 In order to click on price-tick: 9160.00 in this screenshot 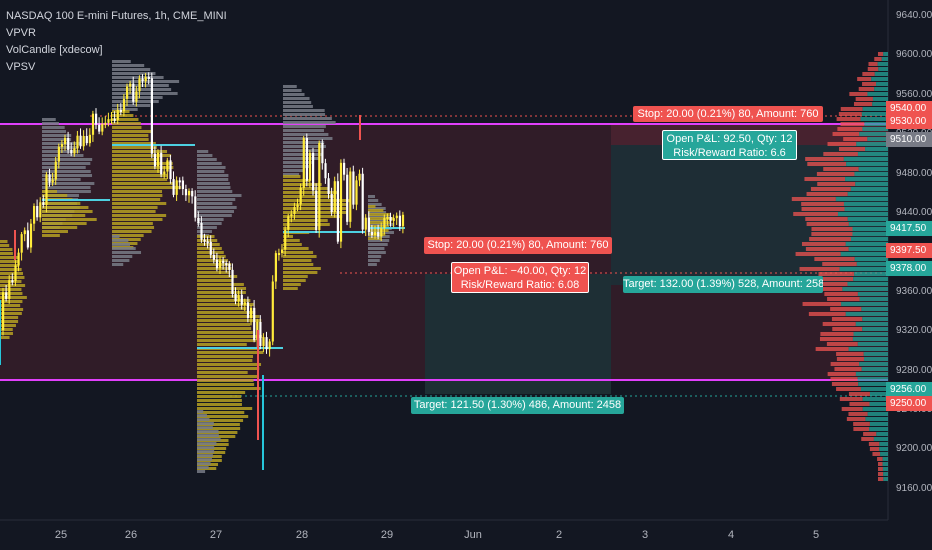, I will do `click(914, 488)`.